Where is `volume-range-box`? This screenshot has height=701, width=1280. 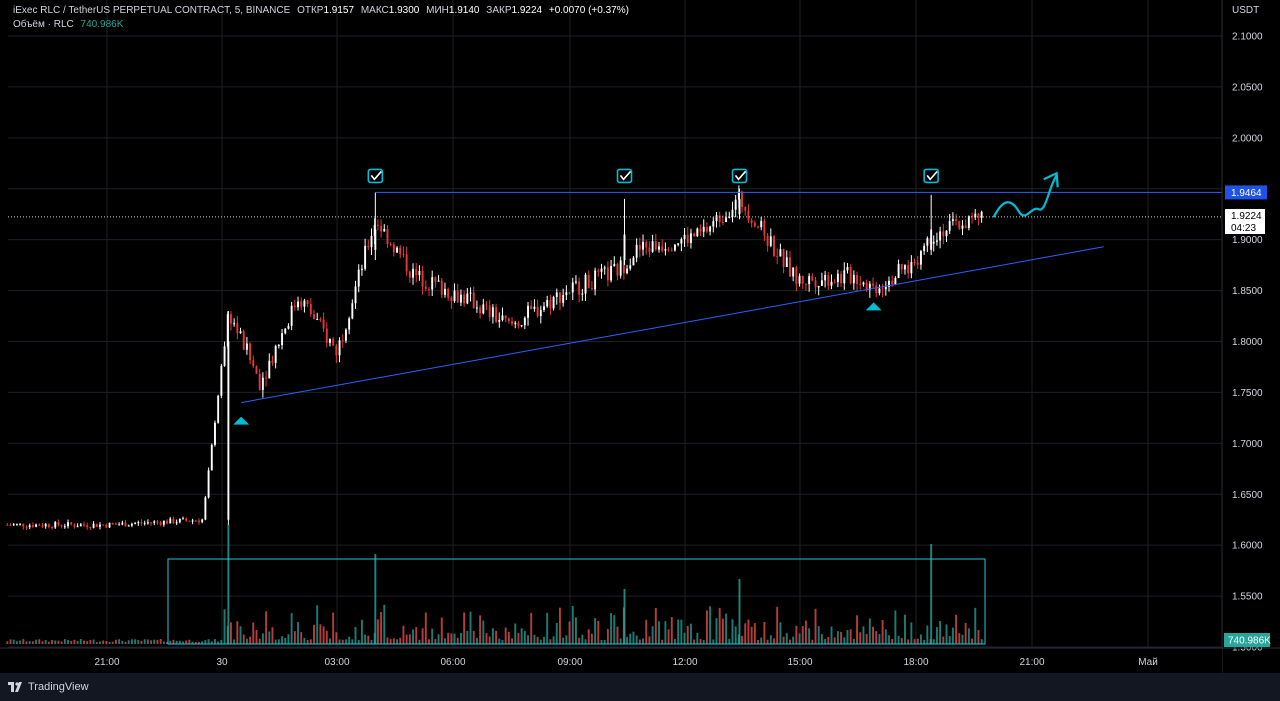 volume-range-box is located at coordinates (576, 601).